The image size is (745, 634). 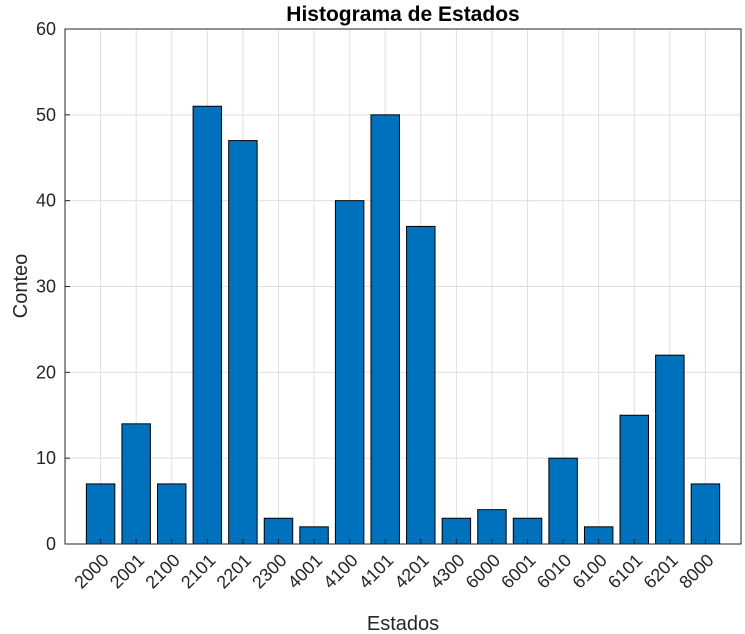 I want to click on y-tick-label: 50, so click(x=46, y=115).